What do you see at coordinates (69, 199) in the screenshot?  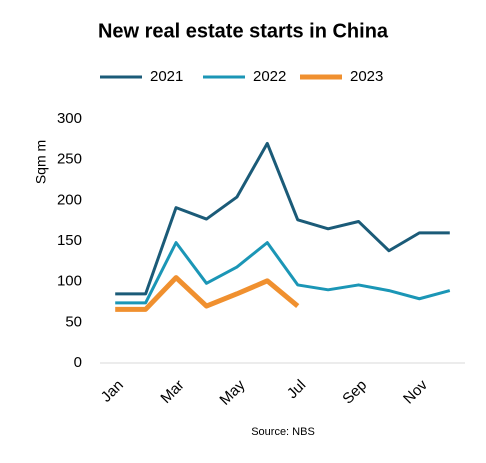 I see `y-tick-label: 200` at bounding box center [69, 199].